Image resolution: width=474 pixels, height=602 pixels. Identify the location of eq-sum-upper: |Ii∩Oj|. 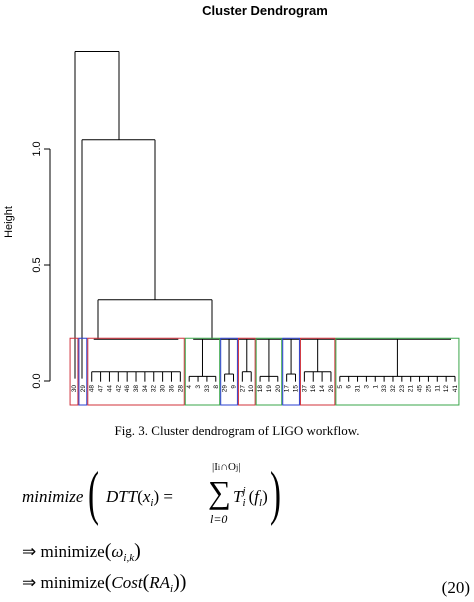
(226, 467).